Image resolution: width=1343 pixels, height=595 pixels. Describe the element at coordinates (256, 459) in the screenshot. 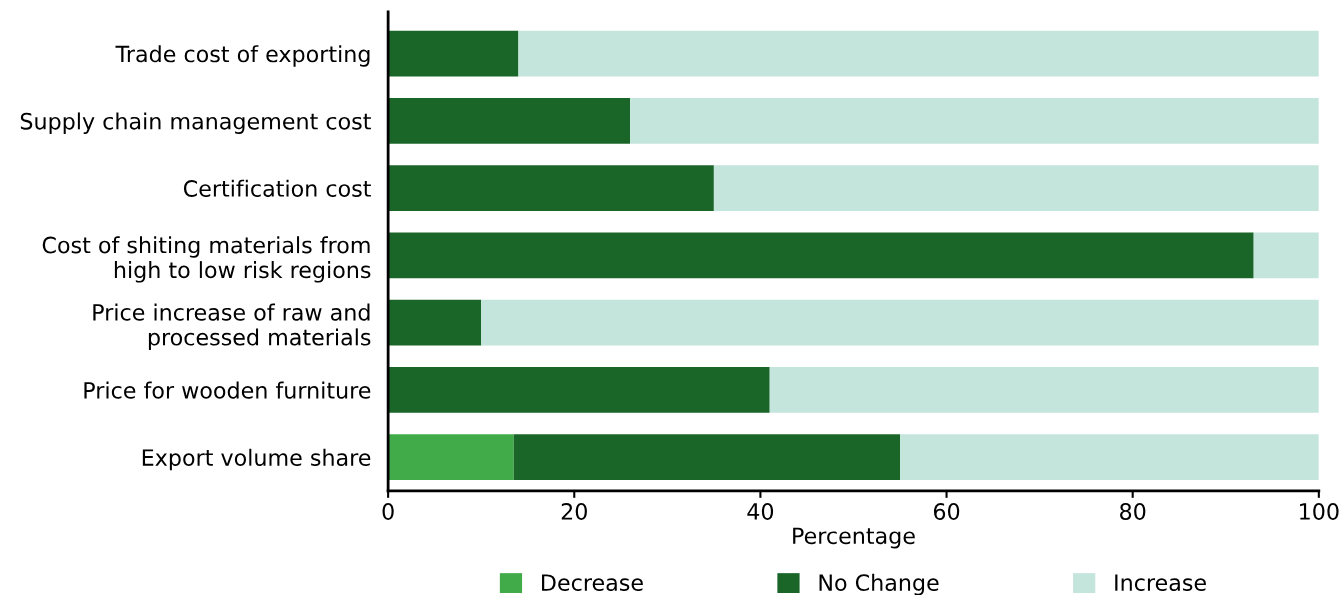

I see `y-tick-label: Export volume share` at that location.